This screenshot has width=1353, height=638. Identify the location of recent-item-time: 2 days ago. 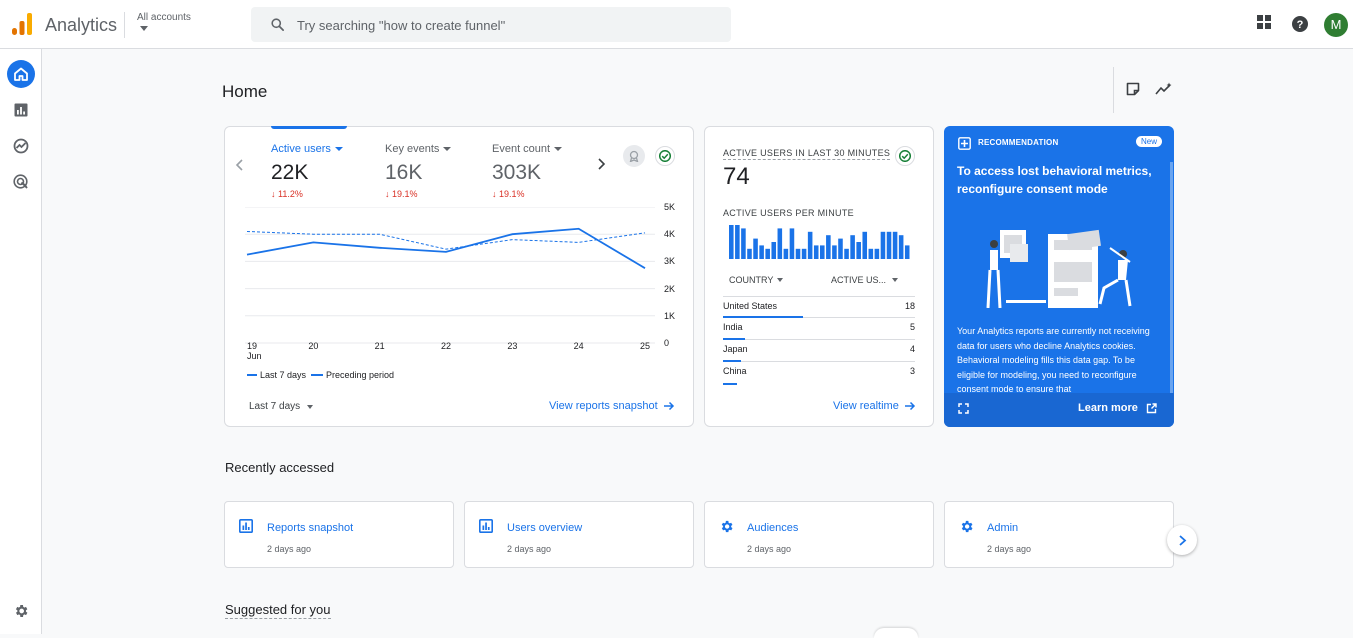
(1009, 549).